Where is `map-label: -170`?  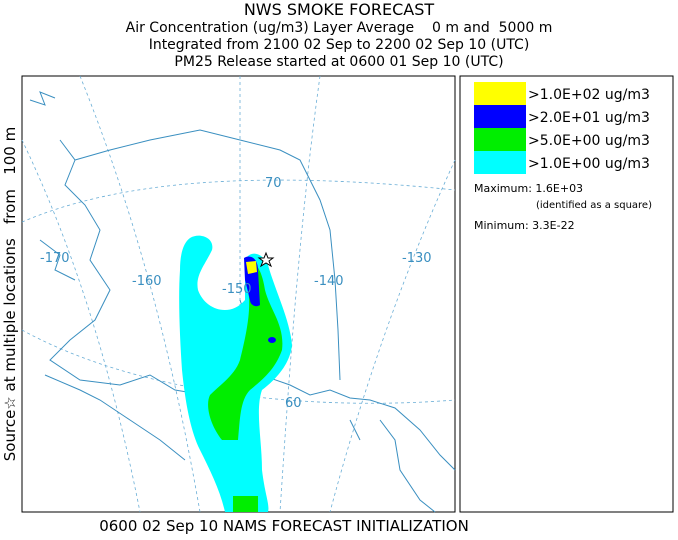
map-label: -170 is located at coordinates (55, 258).